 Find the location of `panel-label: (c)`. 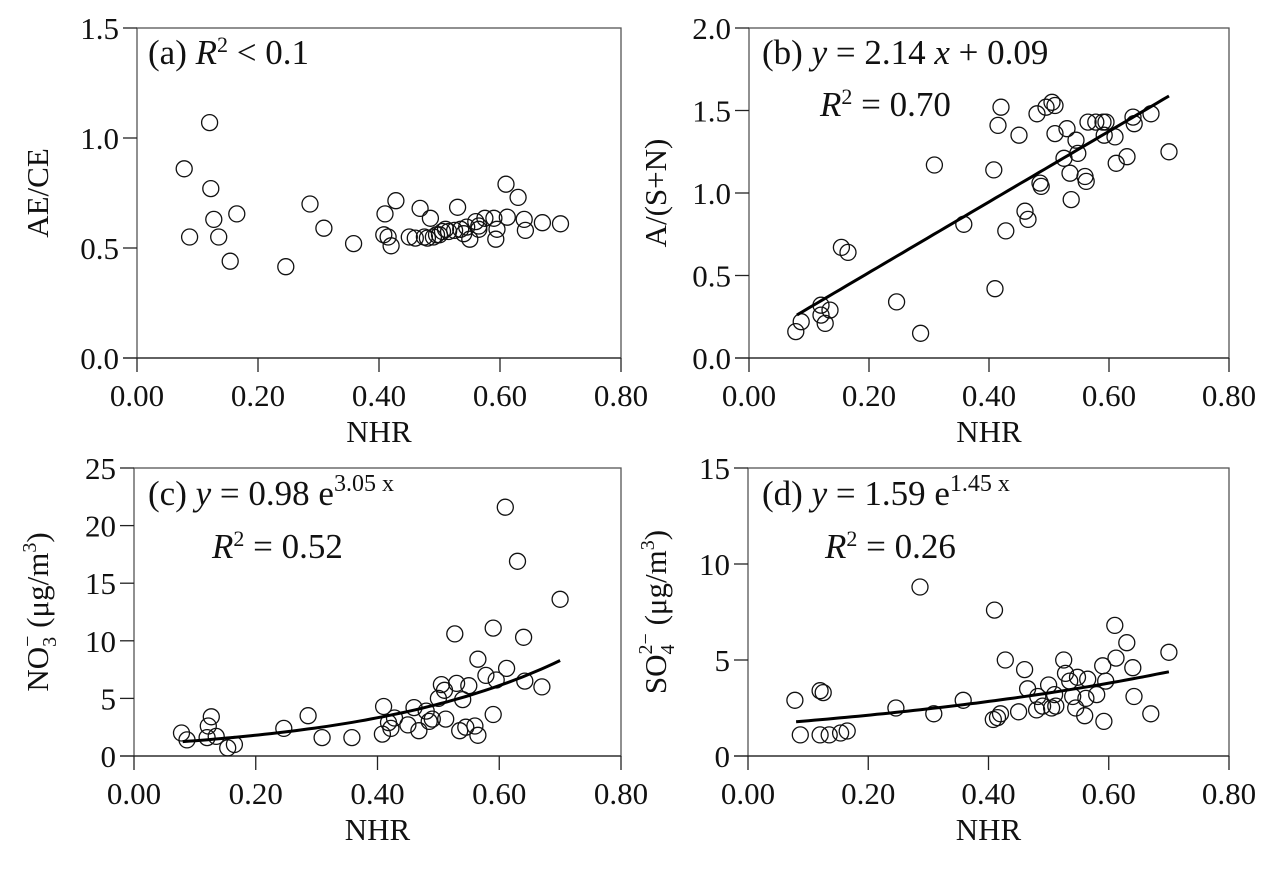

panel-label: (c) is located at coordinates (167, 493).